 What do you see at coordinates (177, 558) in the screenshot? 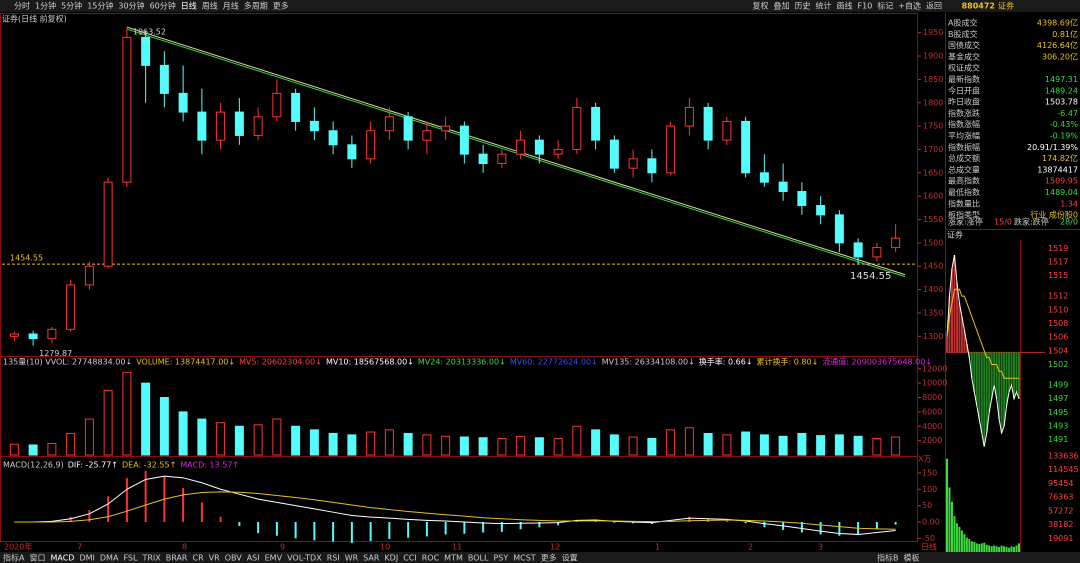
I see `indicator-tab: BRAR` at bounding box center [177, 558].